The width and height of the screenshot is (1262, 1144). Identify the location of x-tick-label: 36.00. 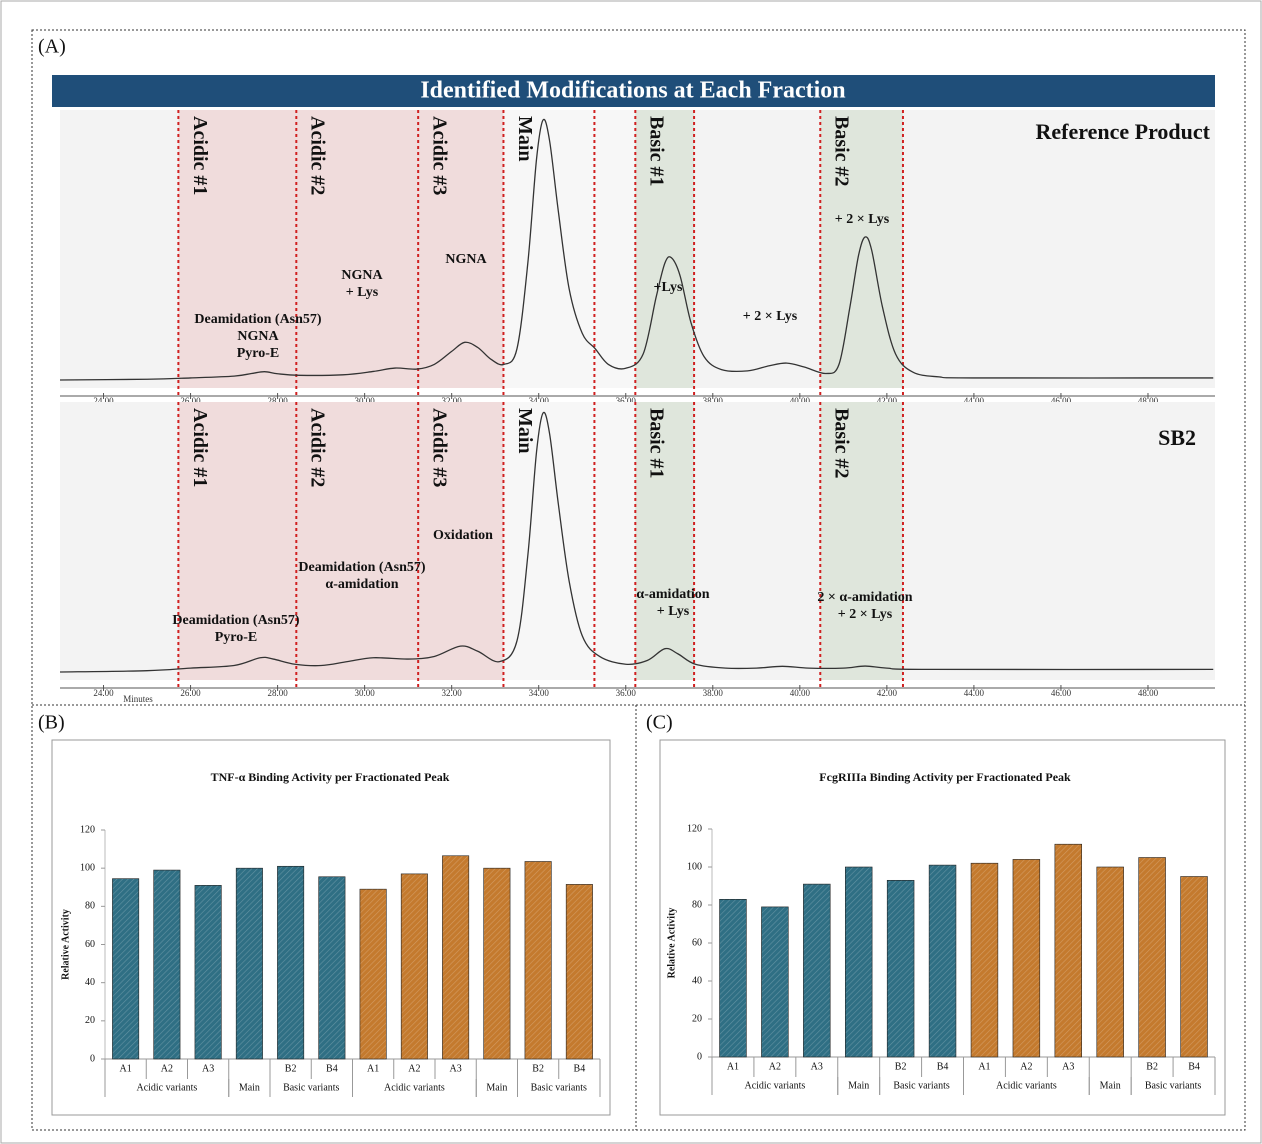
(626, 401).